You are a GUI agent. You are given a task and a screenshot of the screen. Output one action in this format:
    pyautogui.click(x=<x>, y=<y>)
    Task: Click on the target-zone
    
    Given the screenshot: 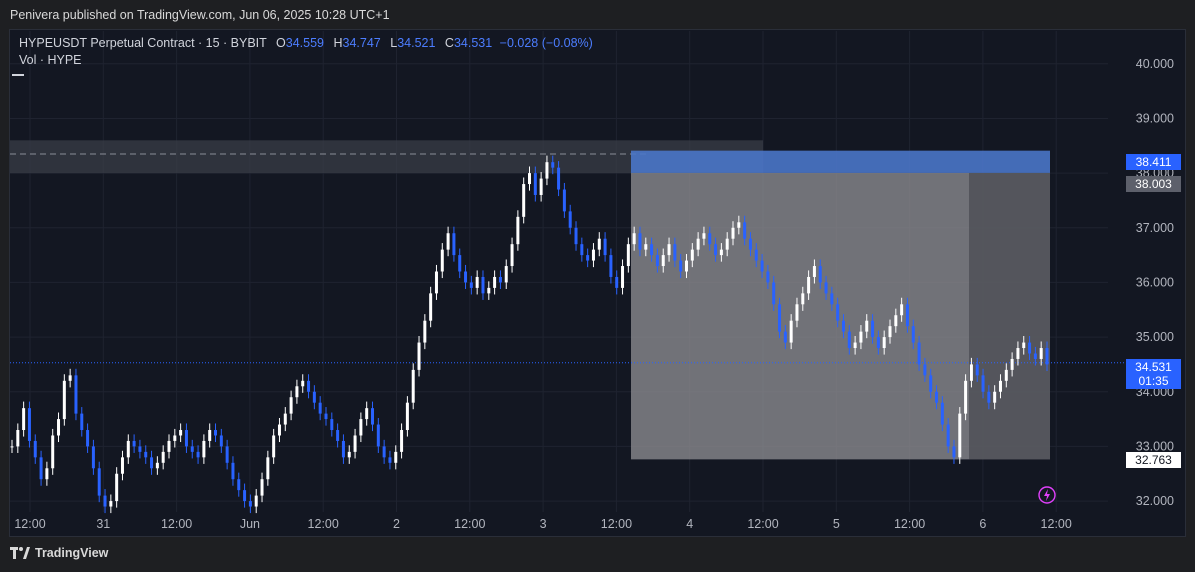 What is the action you would take?
    pyautogui.click(x=840, y=161)
    